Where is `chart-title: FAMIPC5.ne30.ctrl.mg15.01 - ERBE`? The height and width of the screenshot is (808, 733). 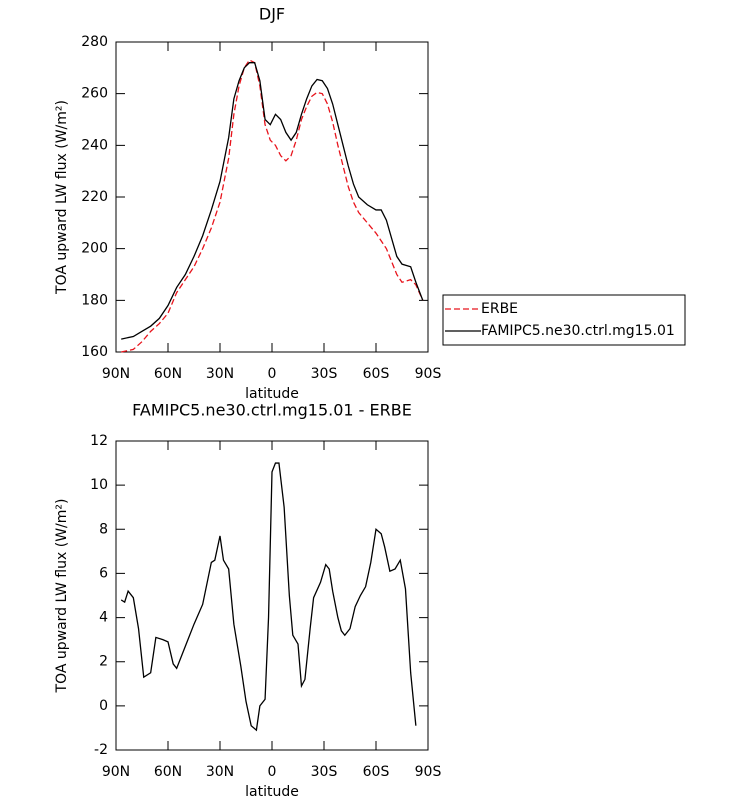 chart-title: FAMIPC5.ne30.ctrl.mg15.01 - ERBE is located at coordinates (272, 410).